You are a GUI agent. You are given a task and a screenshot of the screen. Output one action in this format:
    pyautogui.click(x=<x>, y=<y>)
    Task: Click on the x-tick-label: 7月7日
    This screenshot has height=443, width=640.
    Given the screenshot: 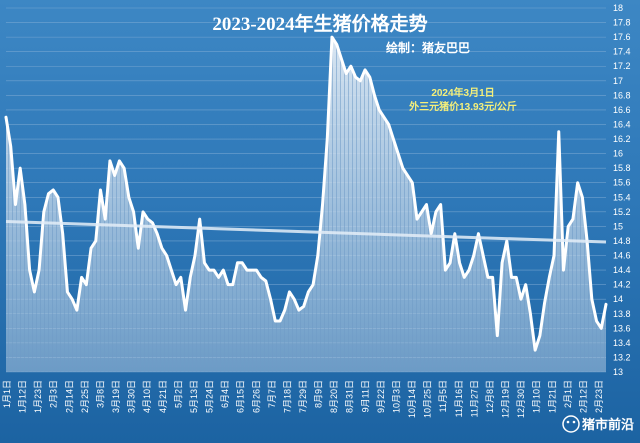 What is the action you would take?
    pyautogui.click(x=272, y=394)
    